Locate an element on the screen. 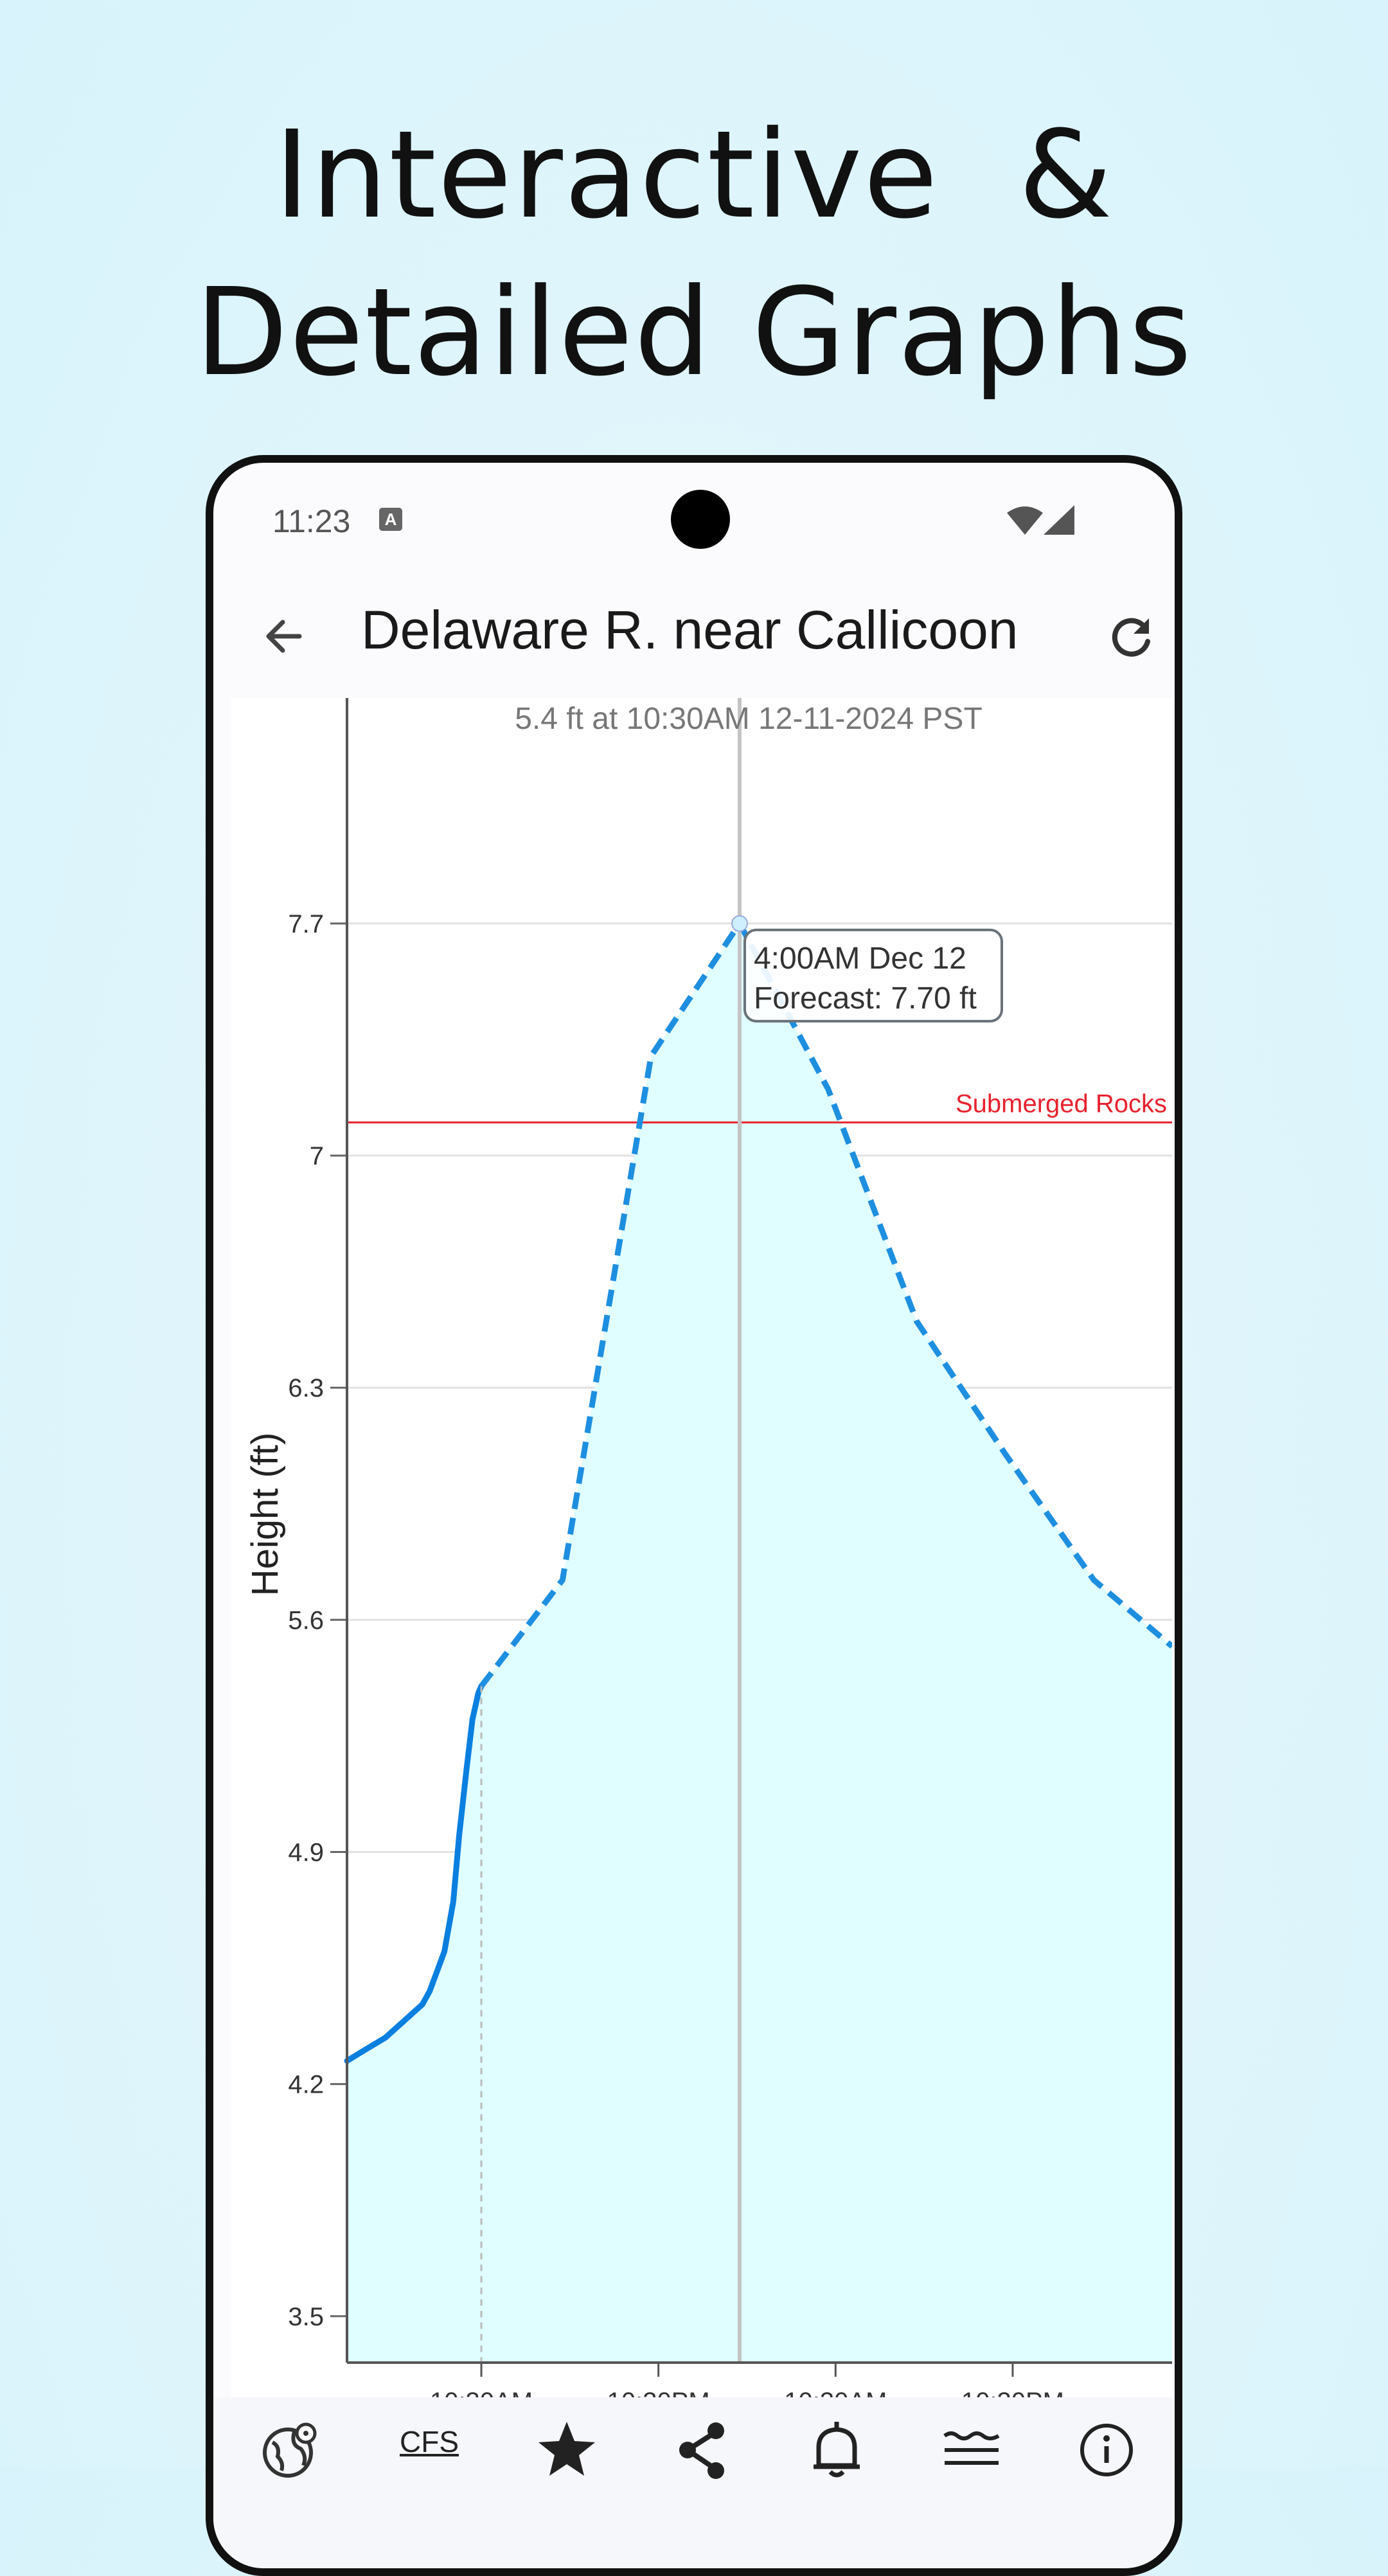  headline-line-2: Detailed Graphs is located at coordinates (694, 332).